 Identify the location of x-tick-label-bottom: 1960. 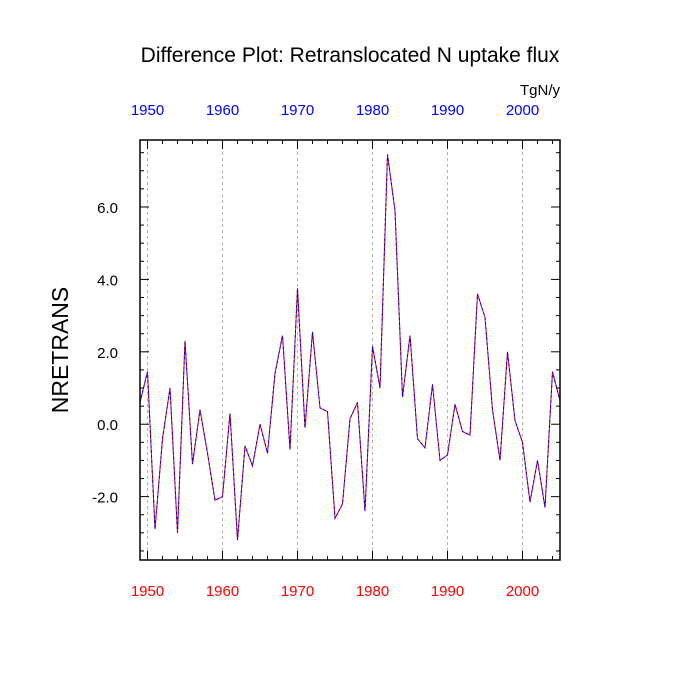
(222, 591).